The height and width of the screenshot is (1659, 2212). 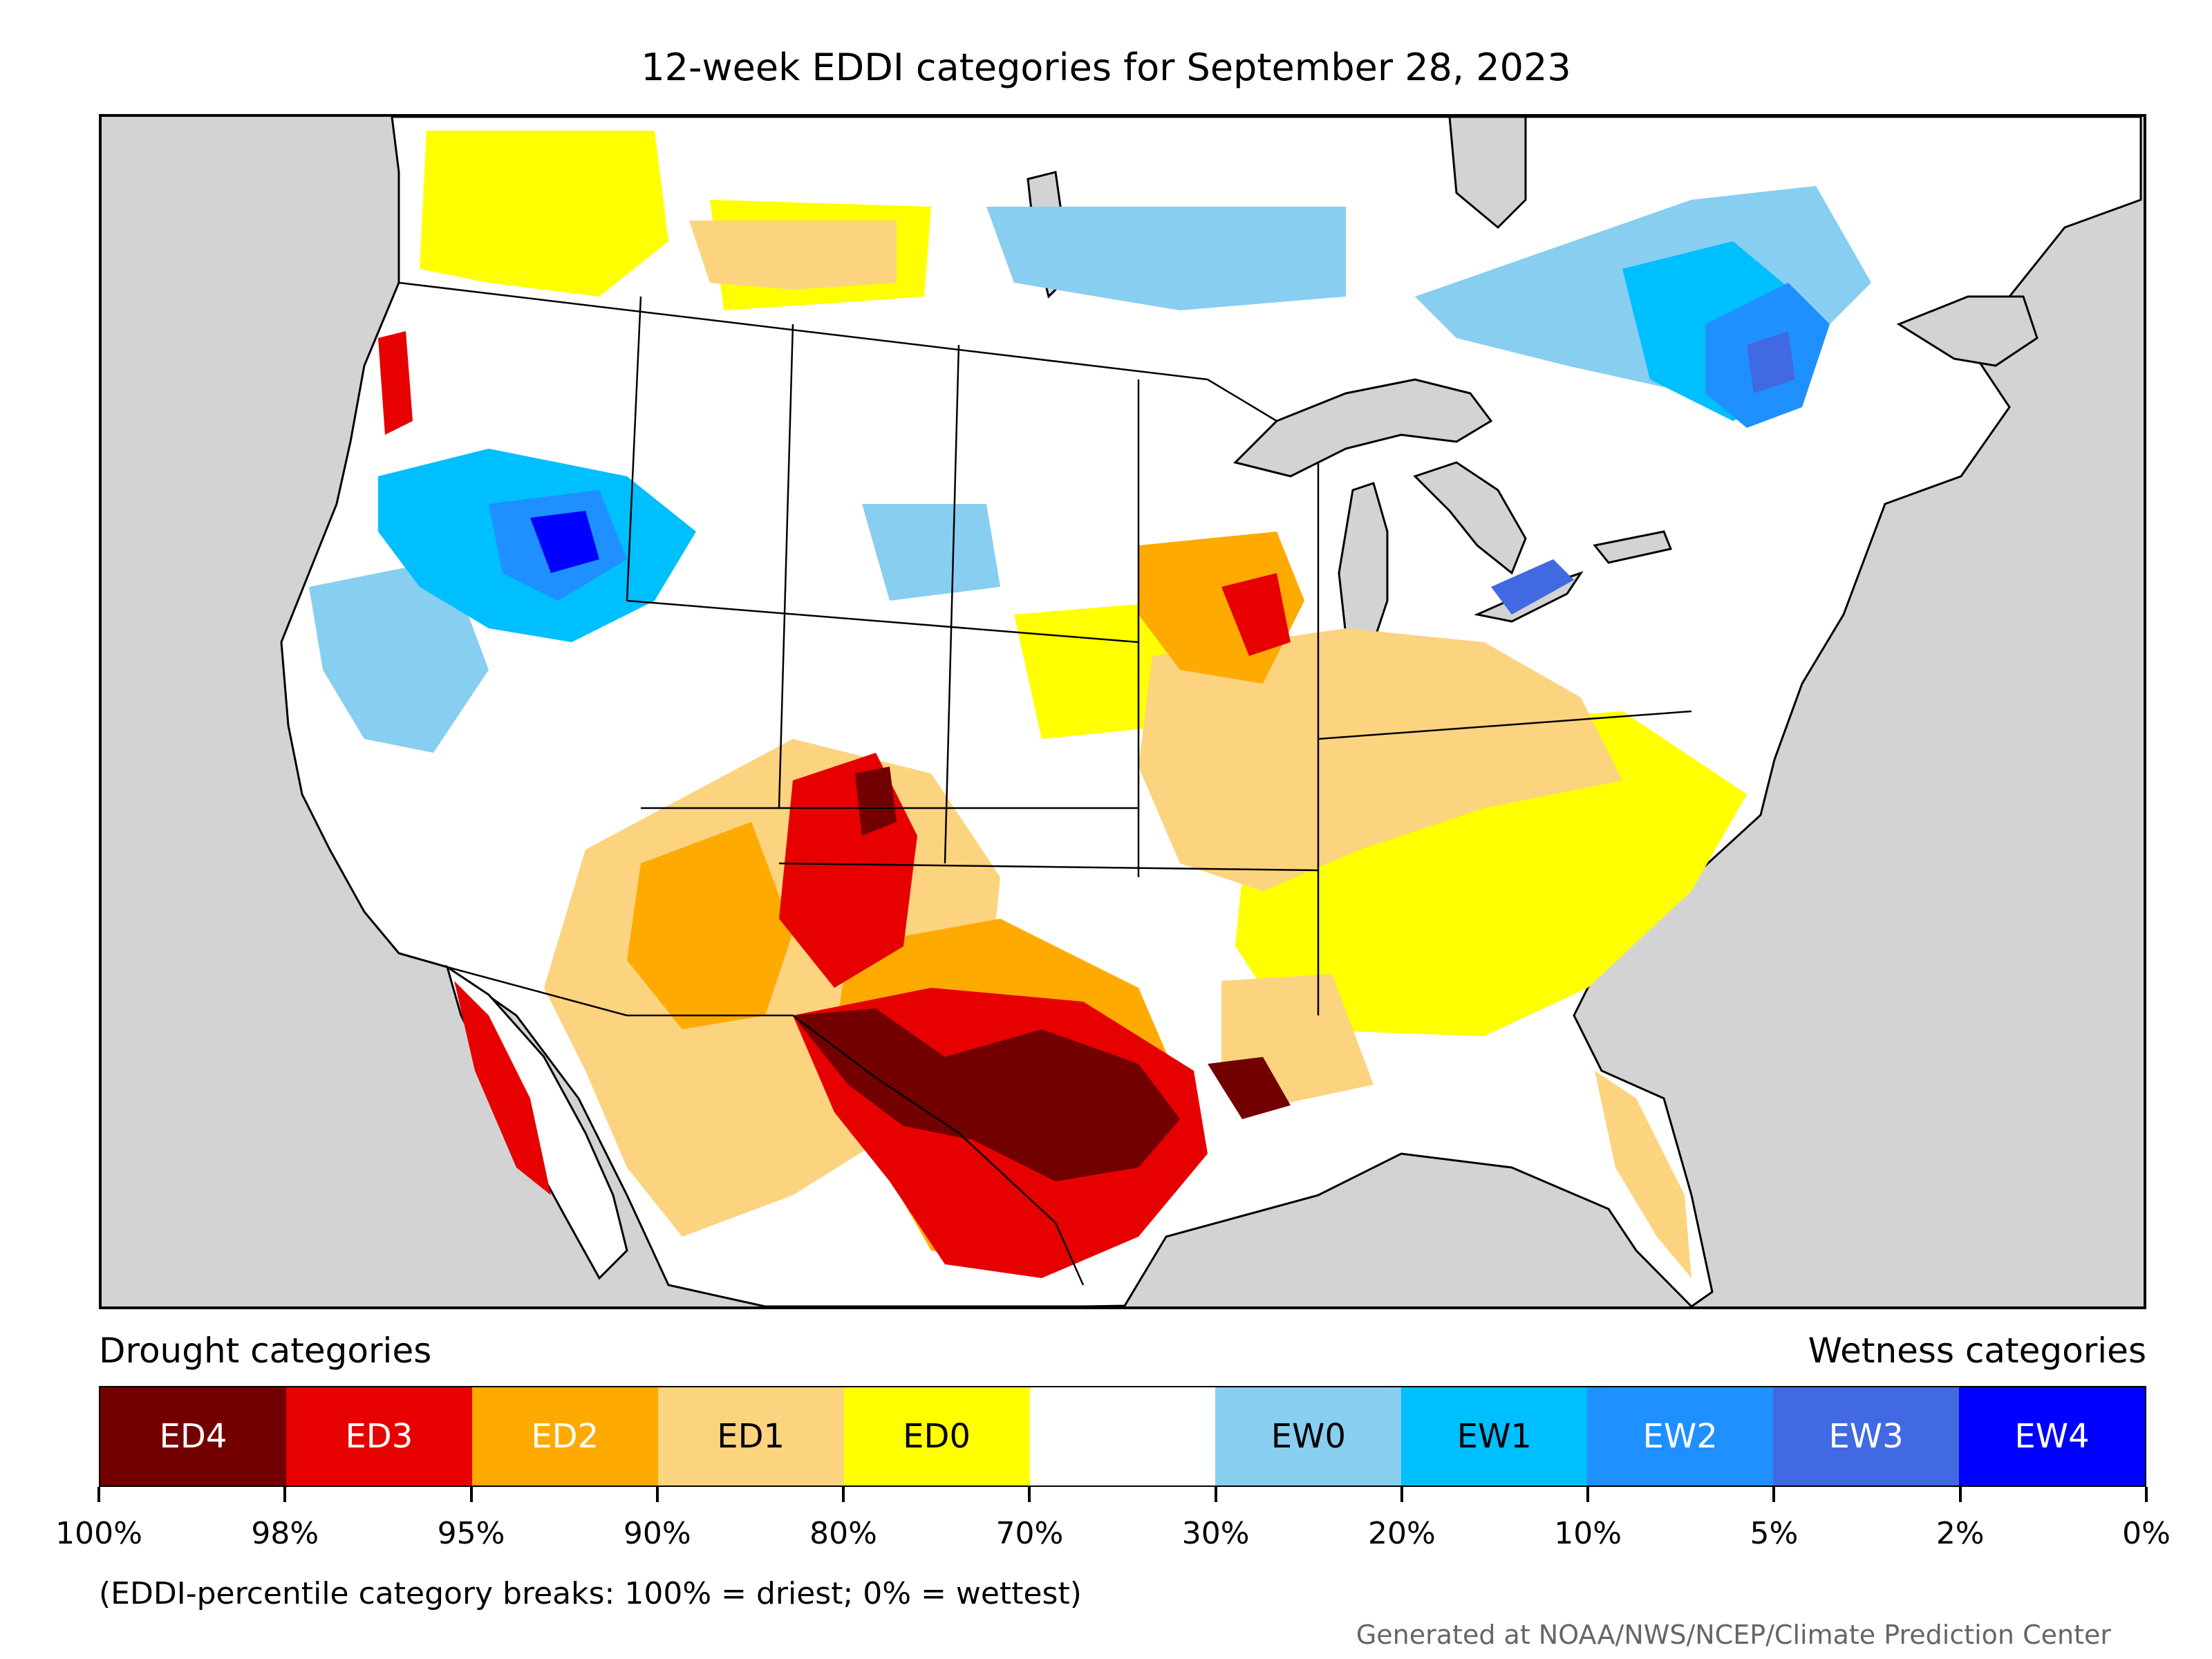 I want to click on colorbar-cell-ed3: ED3, so click(x=378, y=1436).